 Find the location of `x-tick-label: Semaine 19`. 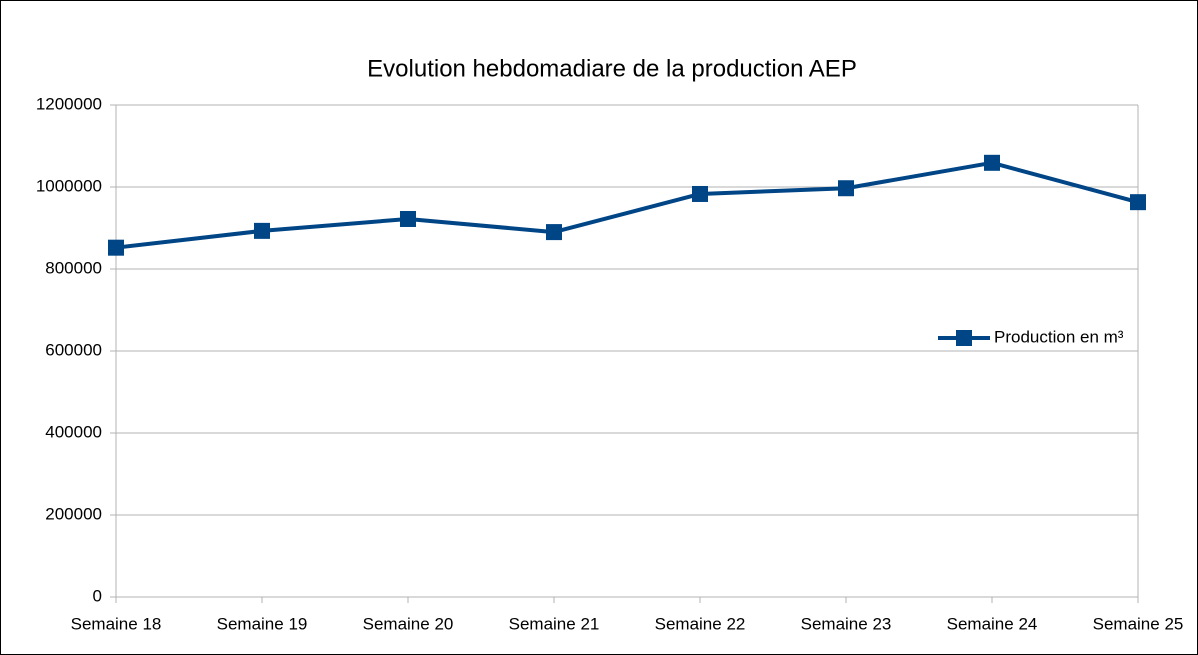

x-tick-label: Semaine 19 is located at coordinates (262, 623).